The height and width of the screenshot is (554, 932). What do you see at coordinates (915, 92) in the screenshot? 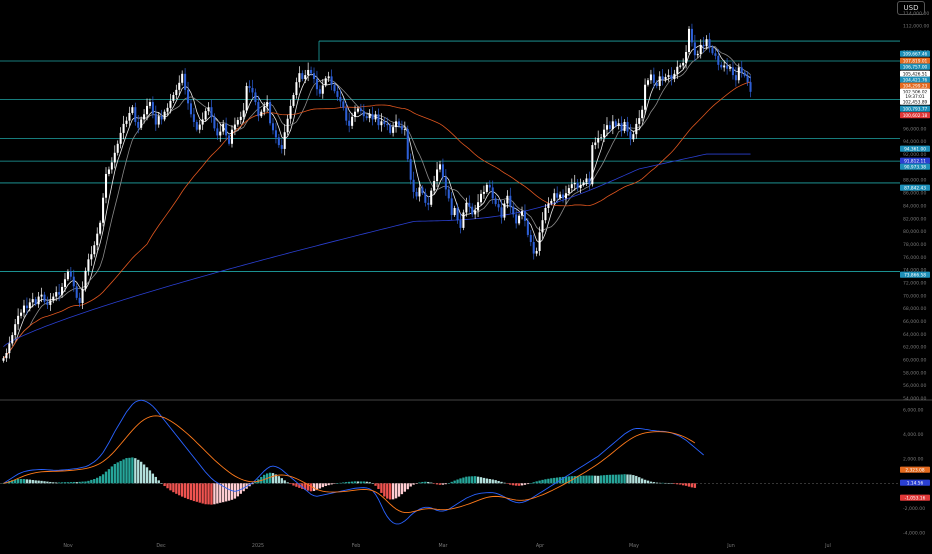
I see `price-badge-label: 102,506.02` at bounding box center [915, 92].